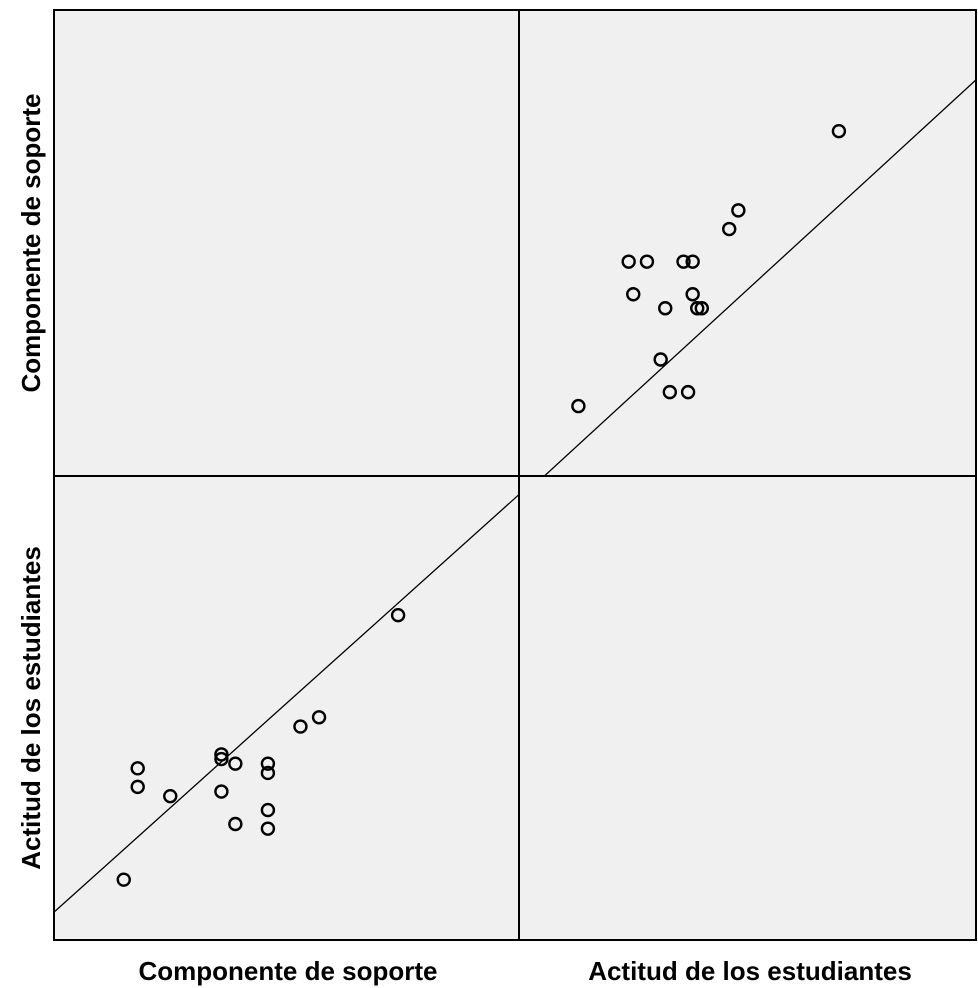 The image size is (978, 988). What do you see at coordinates (31, 708) in the screenshot?
I see `row-title-2: Actitud de los estudiantes` at bounding box center [31, 708].